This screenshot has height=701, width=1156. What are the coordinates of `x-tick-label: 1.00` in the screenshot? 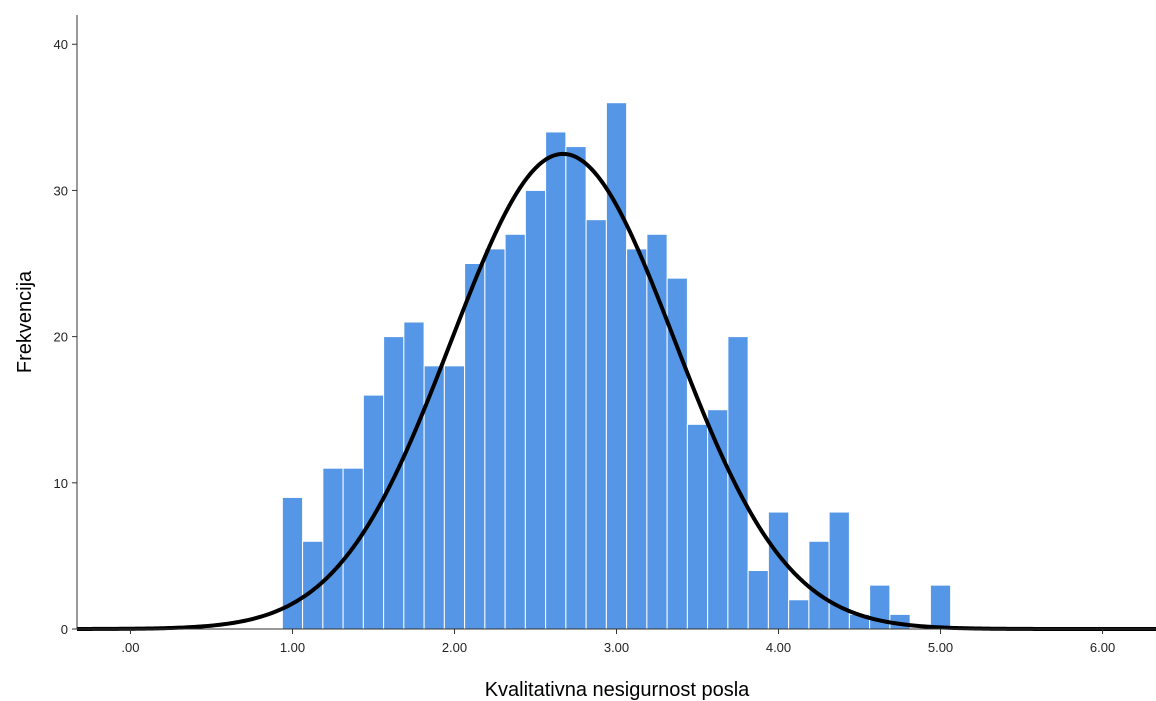 It's located at (292, 647).